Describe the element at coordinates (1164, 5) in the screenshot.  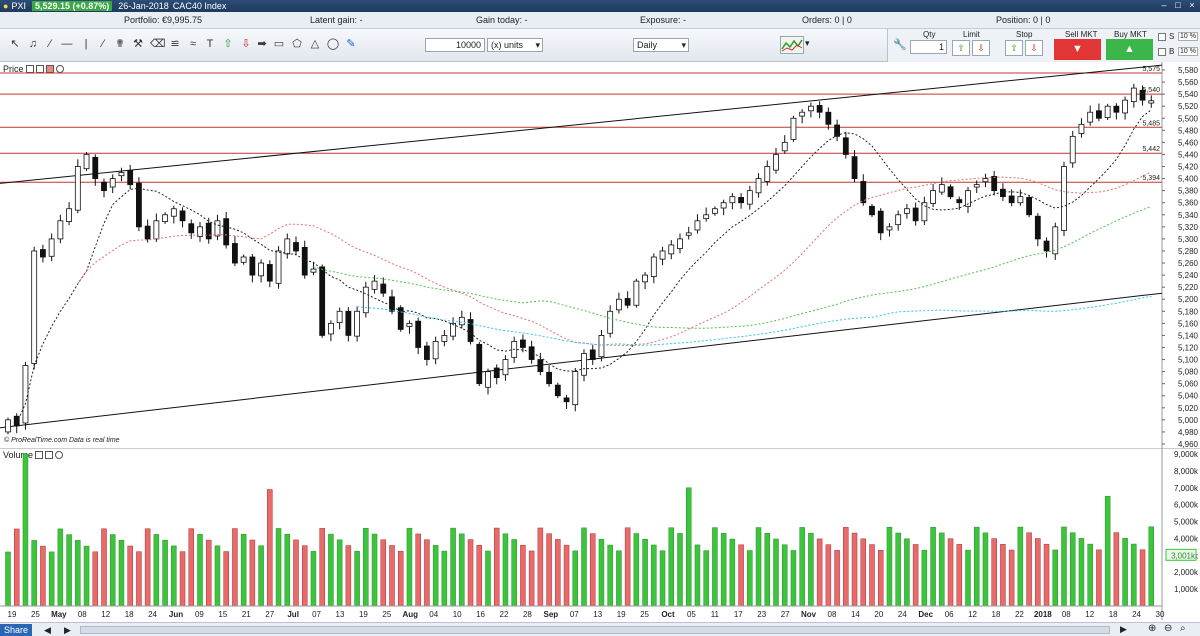
I see `minimize-icon: –` at that location.